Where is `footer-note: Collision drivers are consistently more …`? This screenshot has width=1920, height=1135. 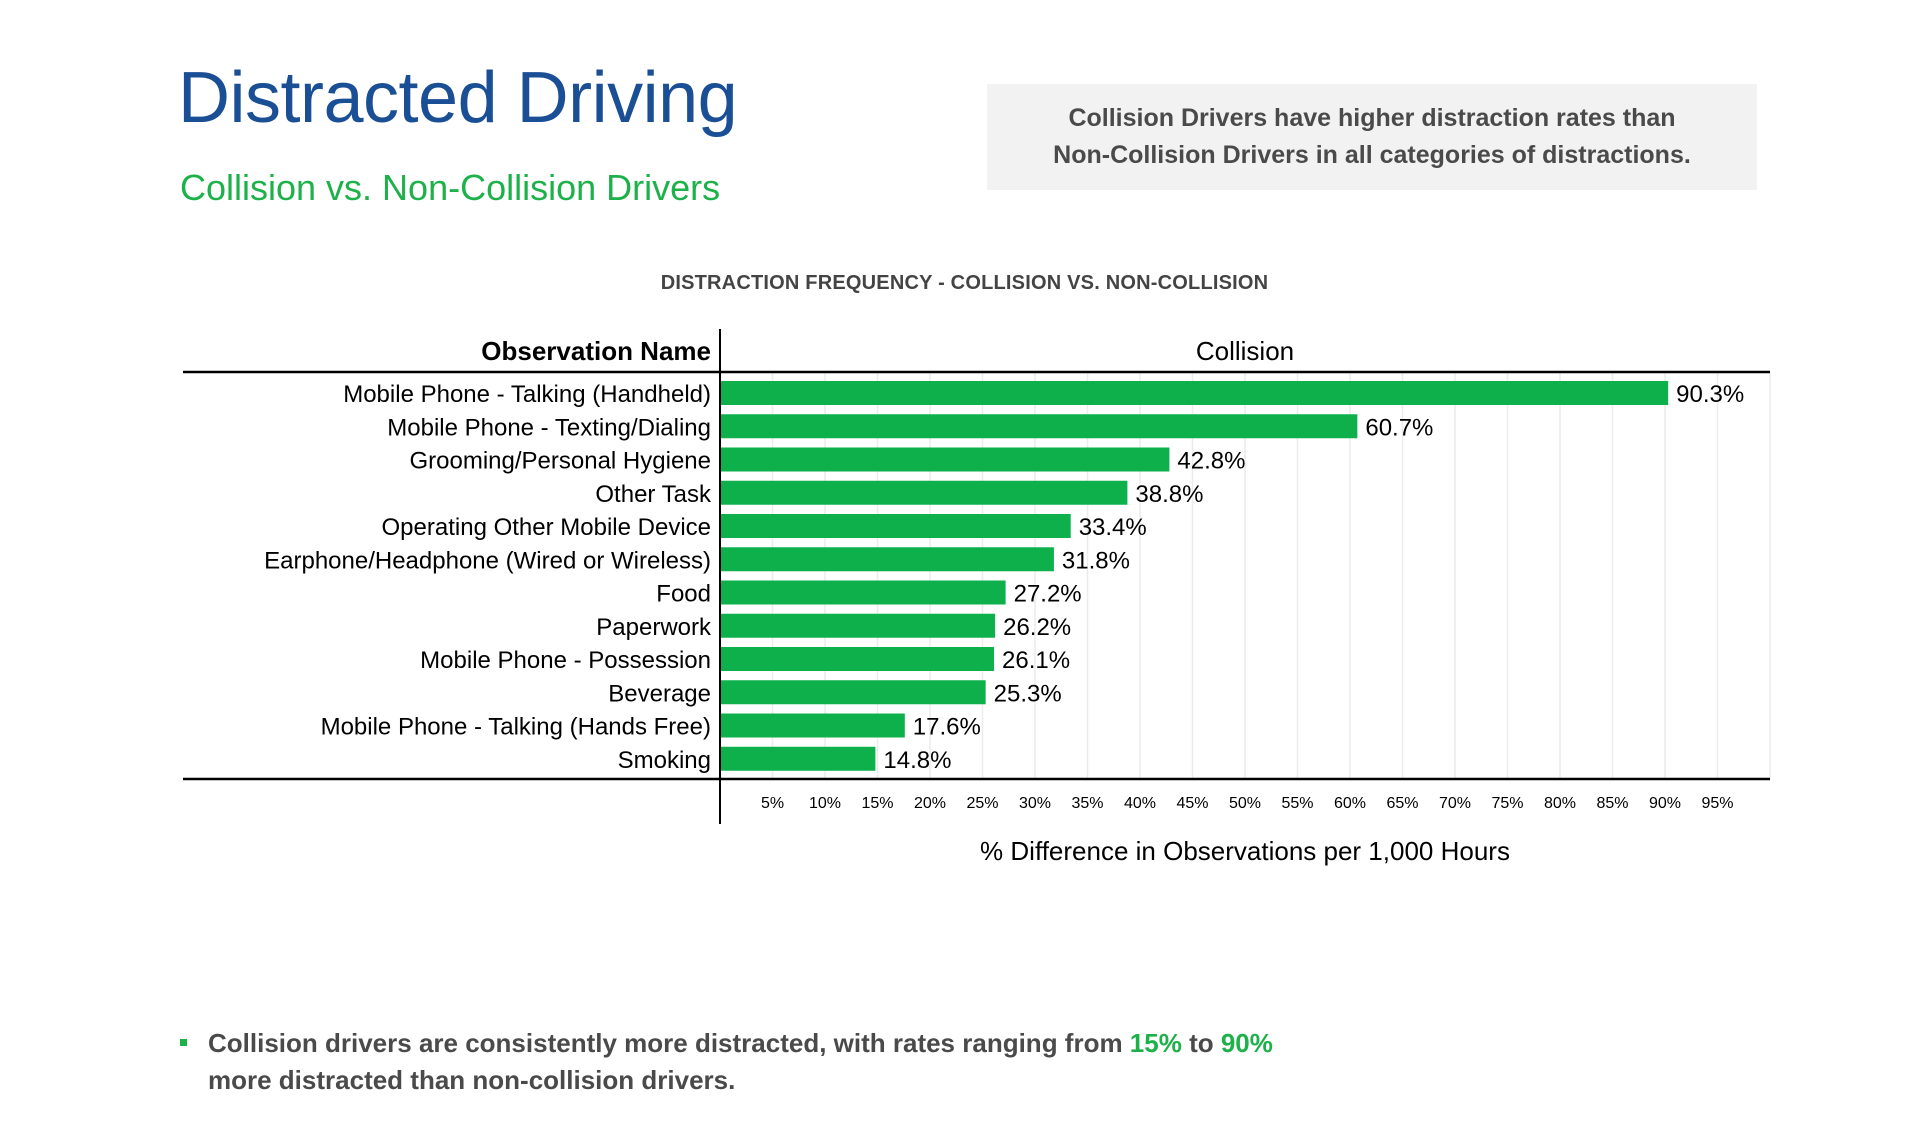
footer-note: Collision drivers are consistently more … is located at coordinates (726, 1062).